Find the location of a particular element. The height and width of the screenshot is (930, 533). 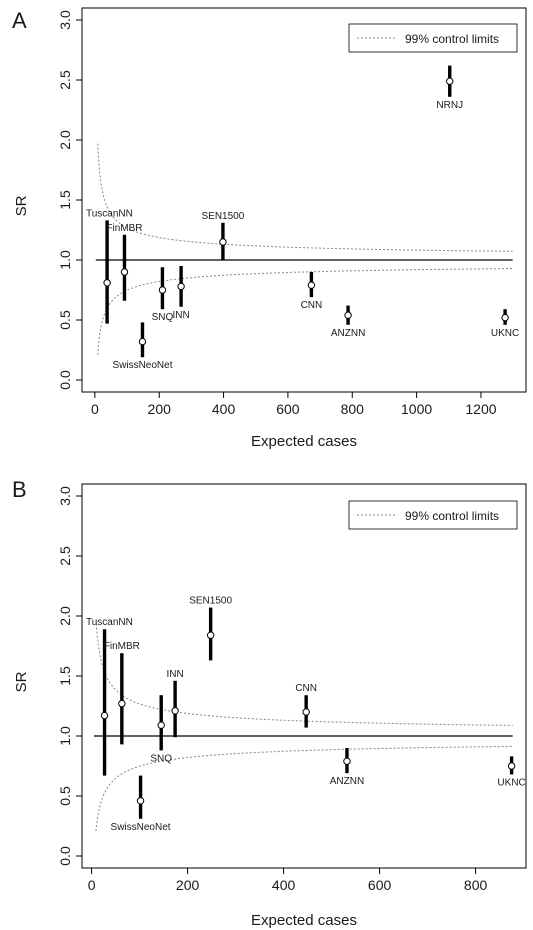

point-label: NRNJ is located at coordinates (449, 105).